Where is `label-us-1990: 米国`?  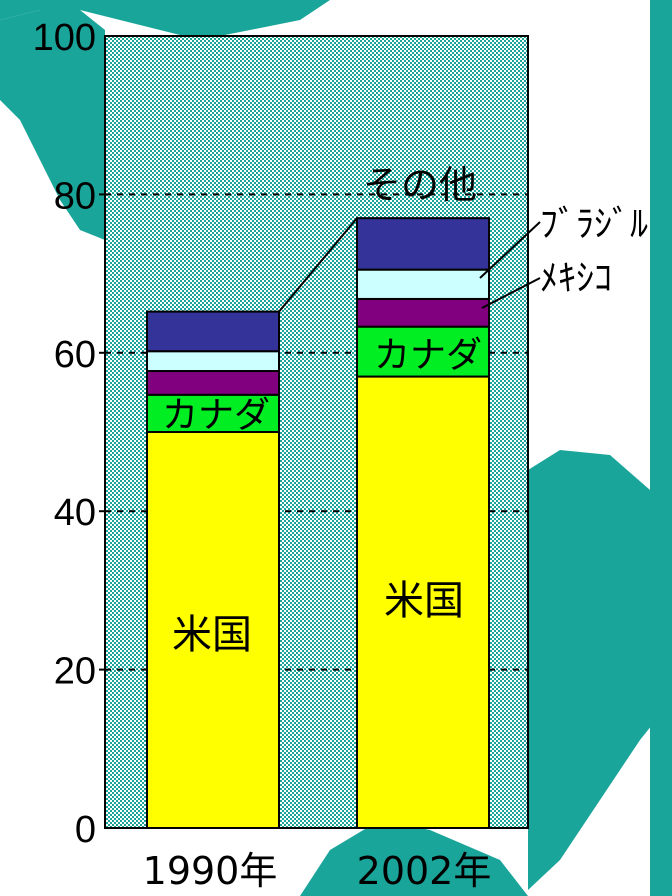
label-us-1990: 米国 is located at coordinates (212, 635).